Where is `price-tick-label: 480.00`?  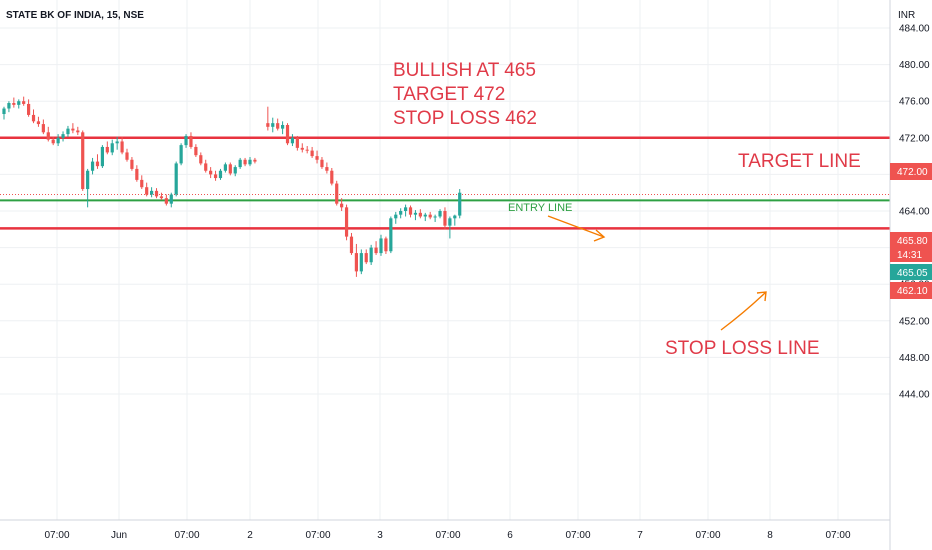 price-tick-label: 480.00 is located at coordinates (914, 65).